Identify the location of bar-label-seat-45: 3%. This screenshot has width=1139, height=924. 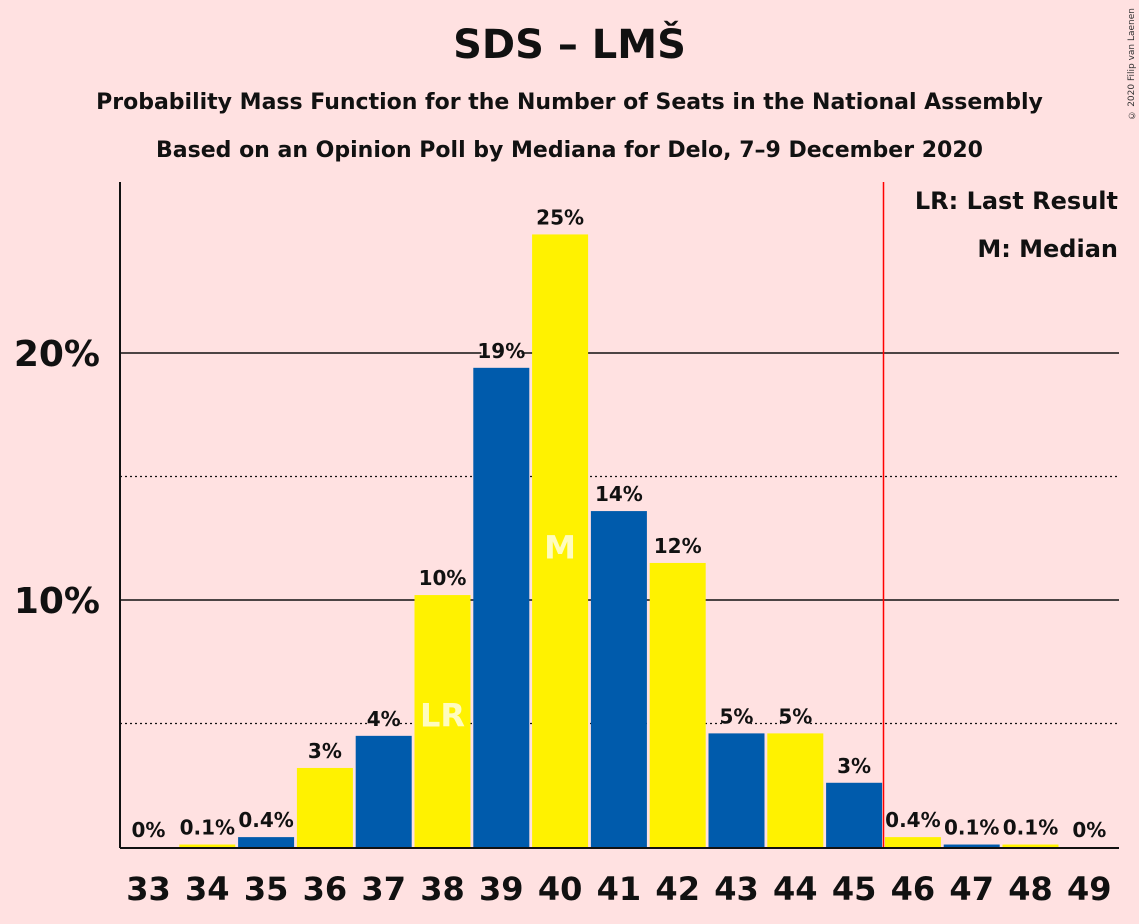
(854, 766).